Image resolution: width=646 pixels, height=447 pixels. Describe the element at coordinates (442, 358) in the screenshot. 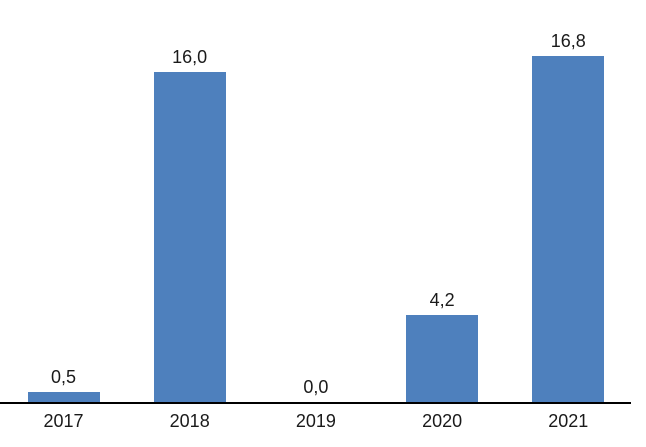

I see `bar-2020` at that location.